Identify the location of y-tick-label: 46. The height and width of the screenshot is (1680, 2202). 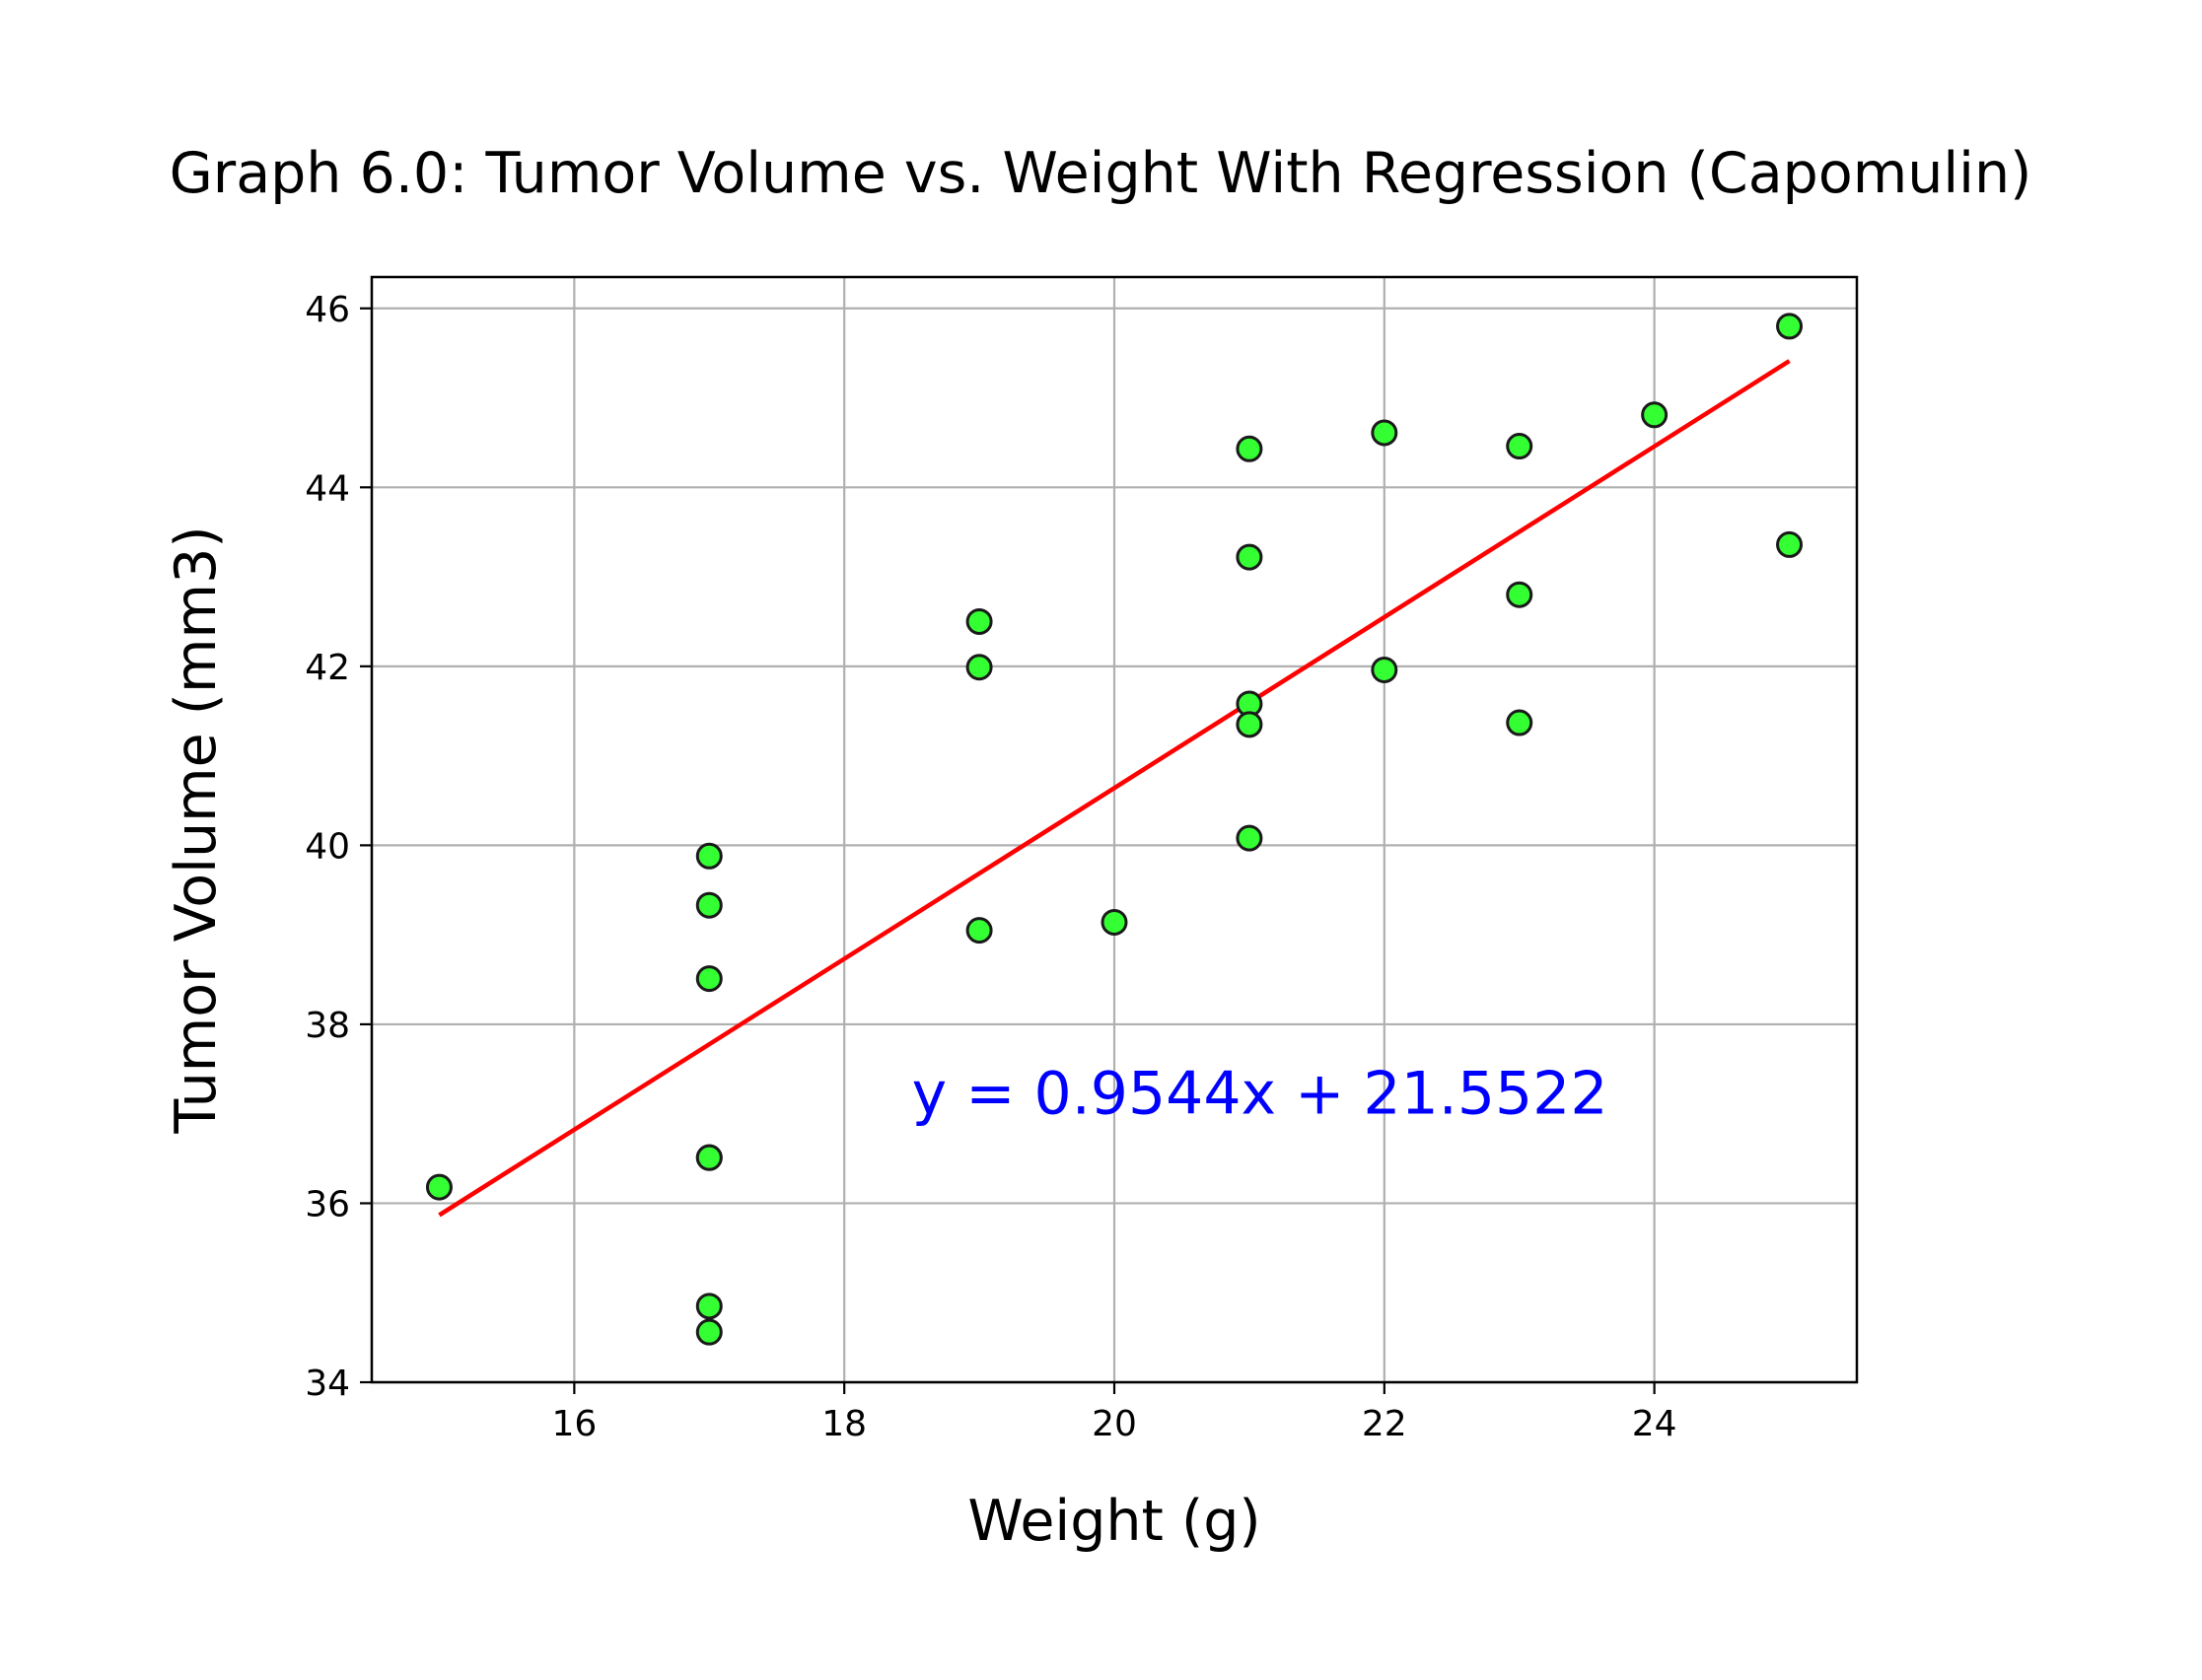
(327, 310).